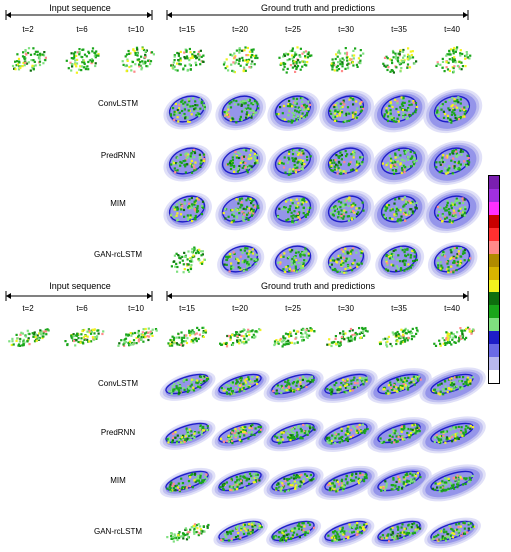 The height and width of the screenshot is (552, 511). Describe the element at coordinates (118, 383) in the screenshot. I see `model-label: ConvLSTM` at that location.